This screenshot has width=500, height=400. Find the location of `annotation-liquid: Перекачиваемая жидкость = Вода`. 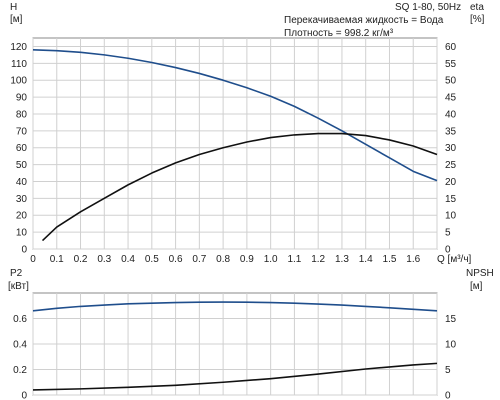

annotation-liquid: Перекачиваемая жидкость = Вода is located at coordinates (364, 20).